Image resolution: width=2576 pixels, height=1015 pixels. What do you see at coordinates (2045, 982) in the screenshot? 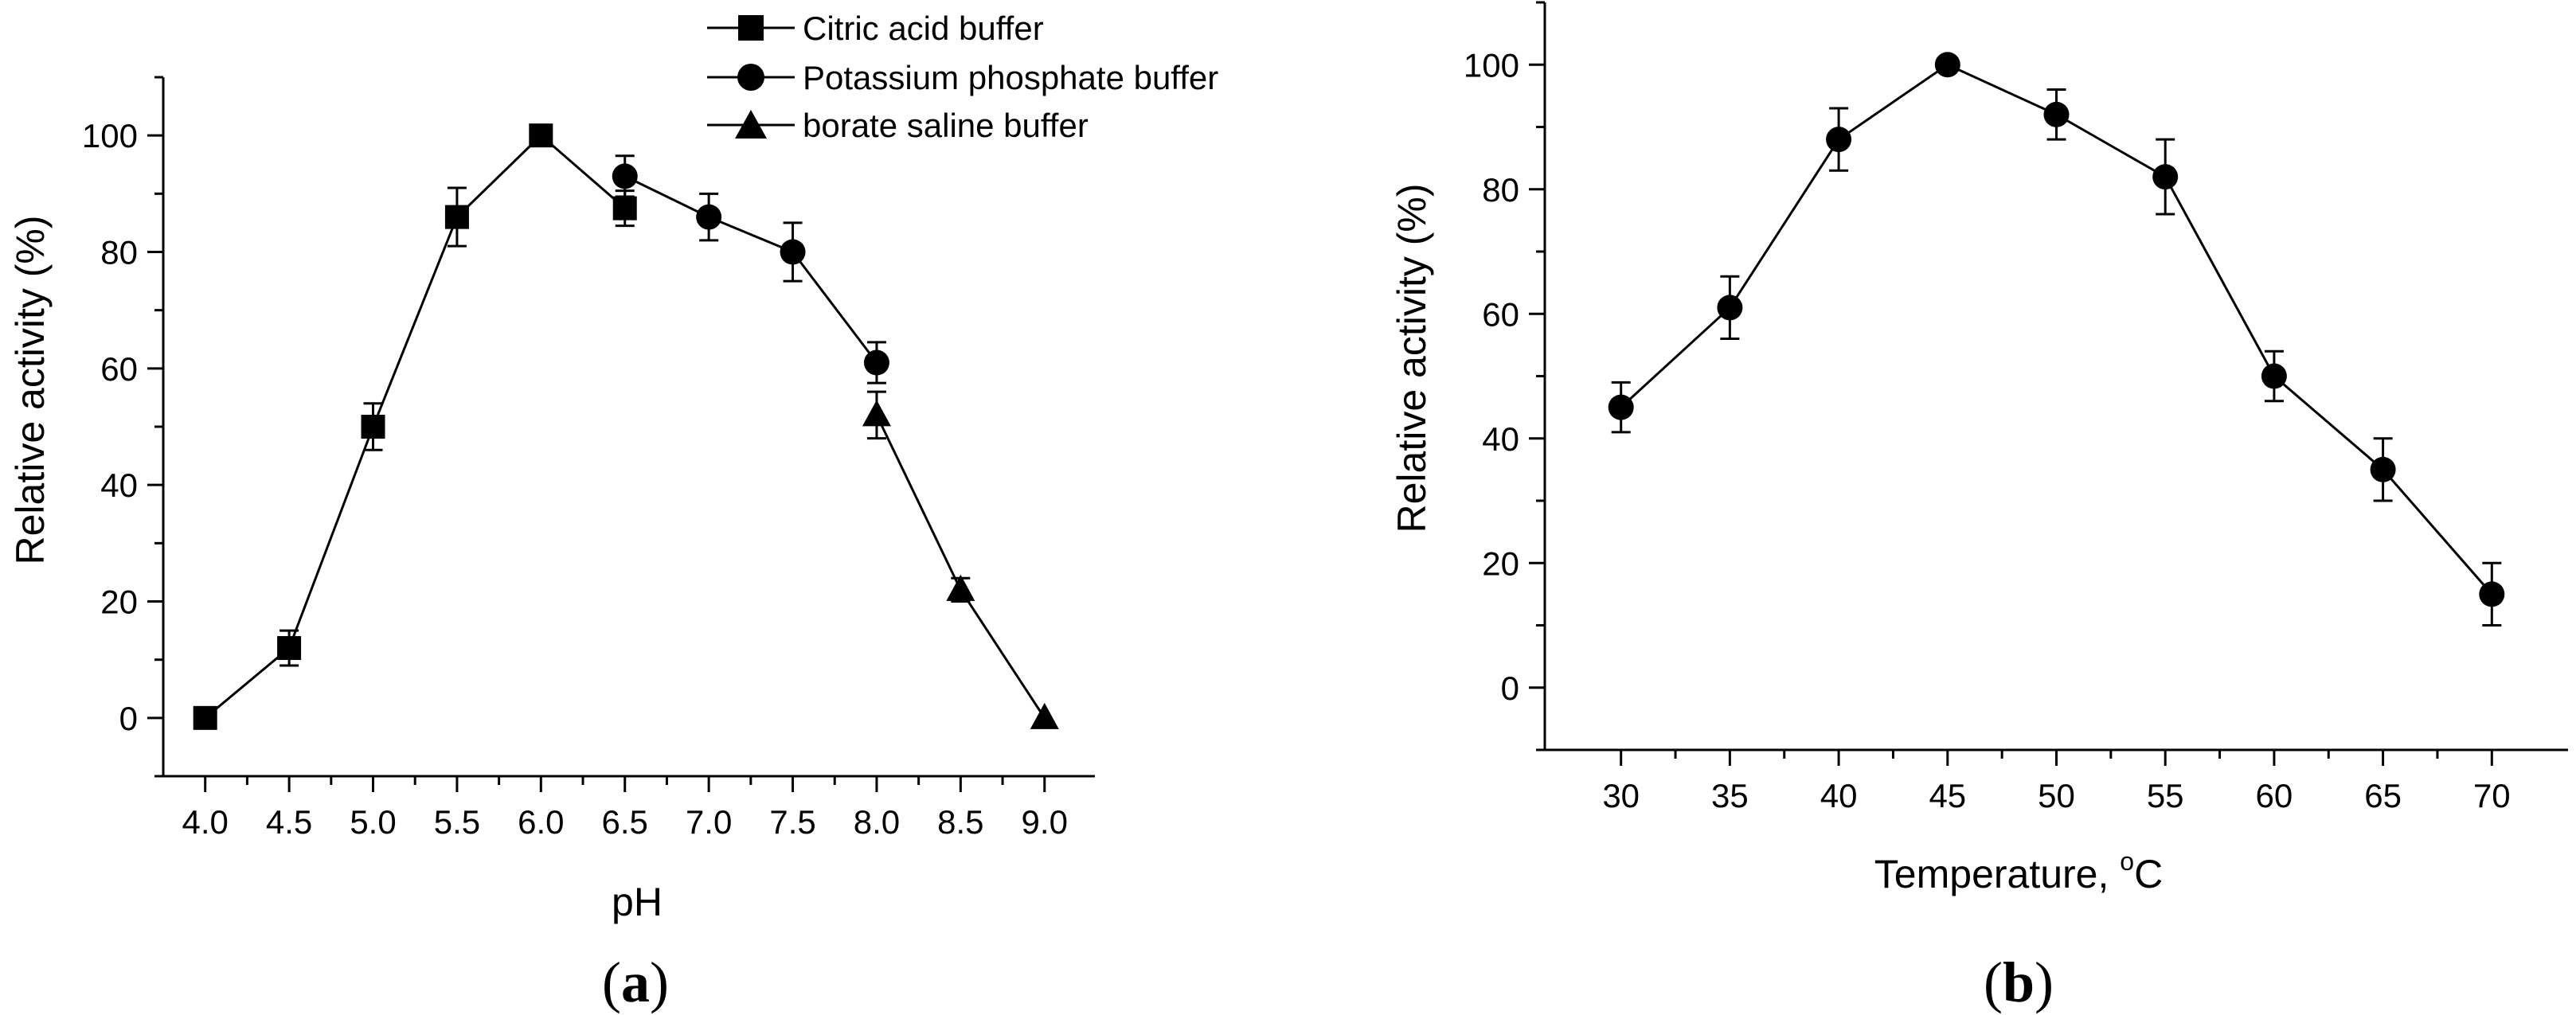
I see `panel-label-b-close: )` at bounding box center [2045, 982].